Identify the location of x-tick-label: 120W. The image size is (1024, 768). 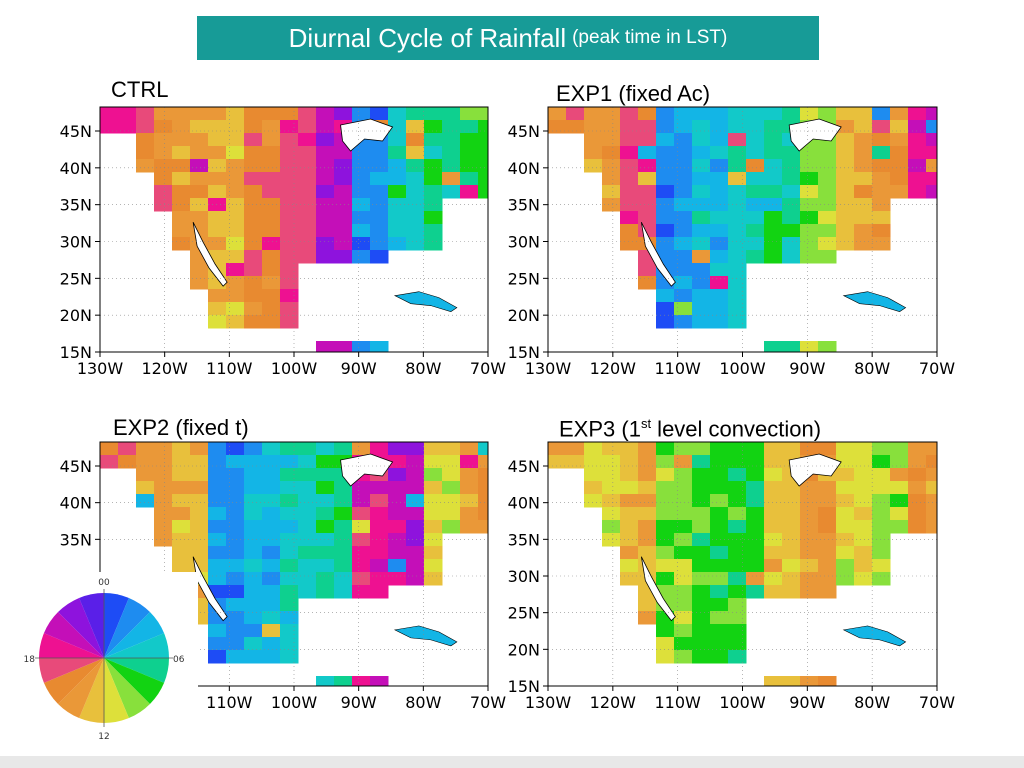
(164, 368).